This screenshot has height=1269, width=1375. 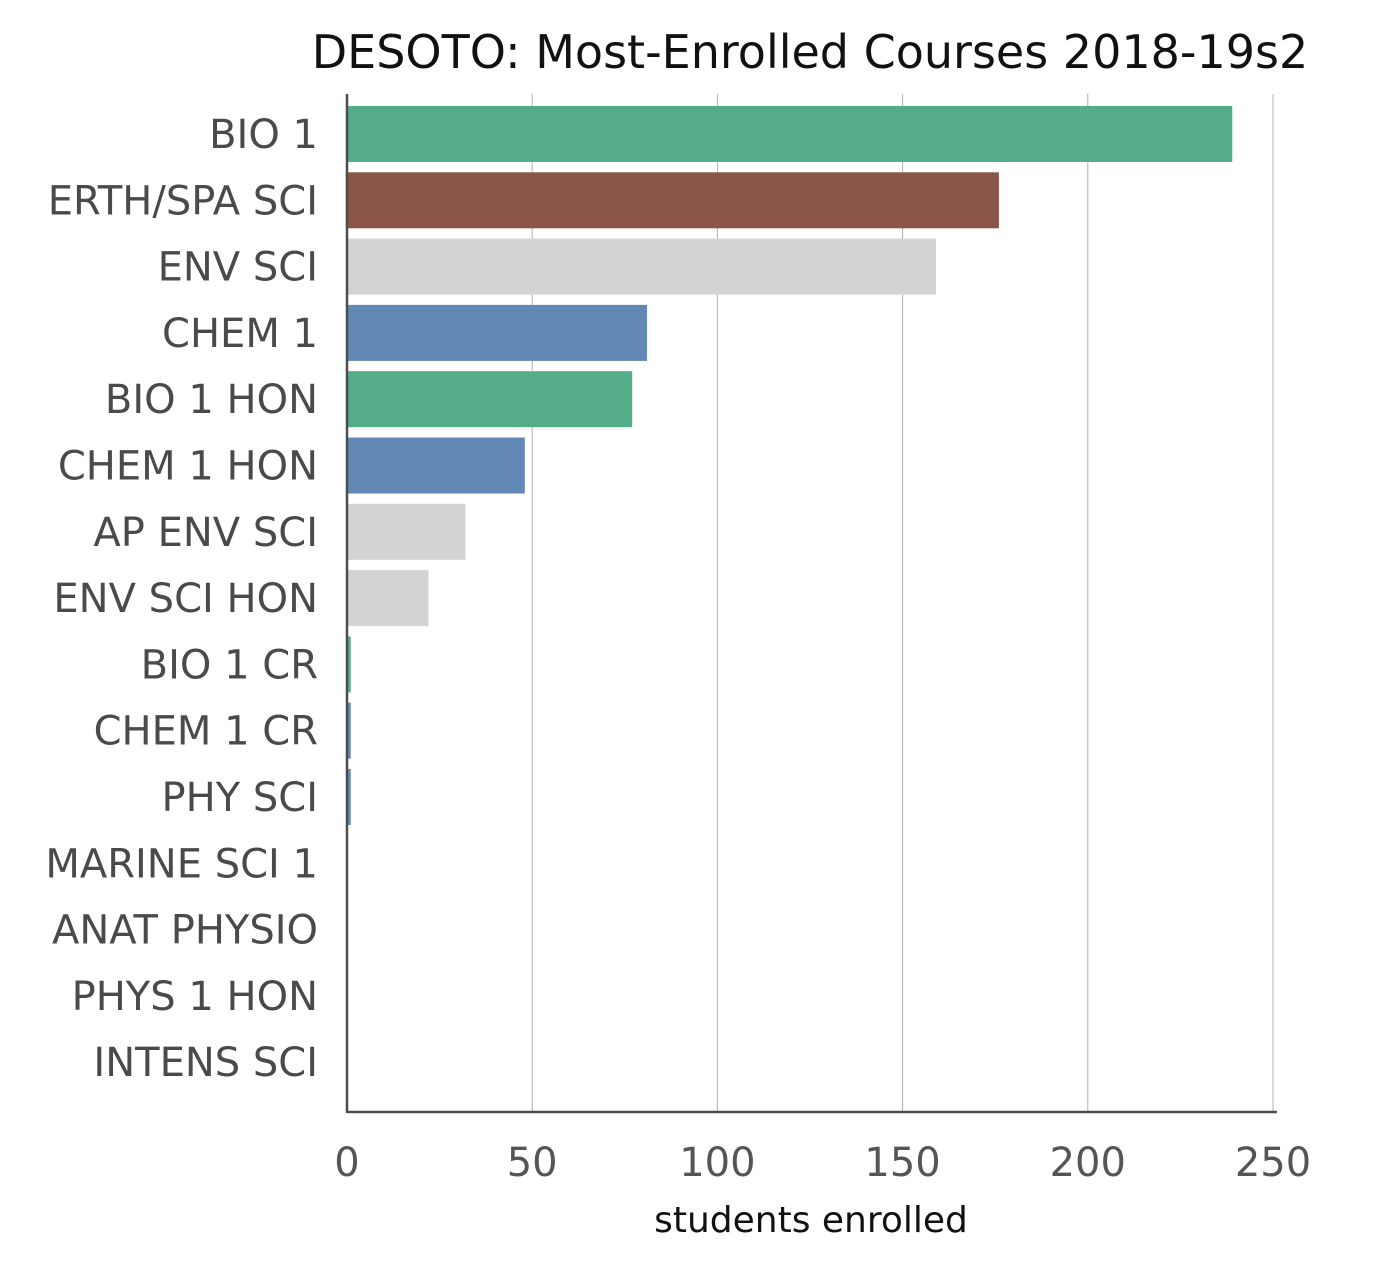 What do you see at coordinates (183, 201) in the screenshot?
I see `y-tick-label: ERTH/SPA SCI` at bounding box center [183, 201].